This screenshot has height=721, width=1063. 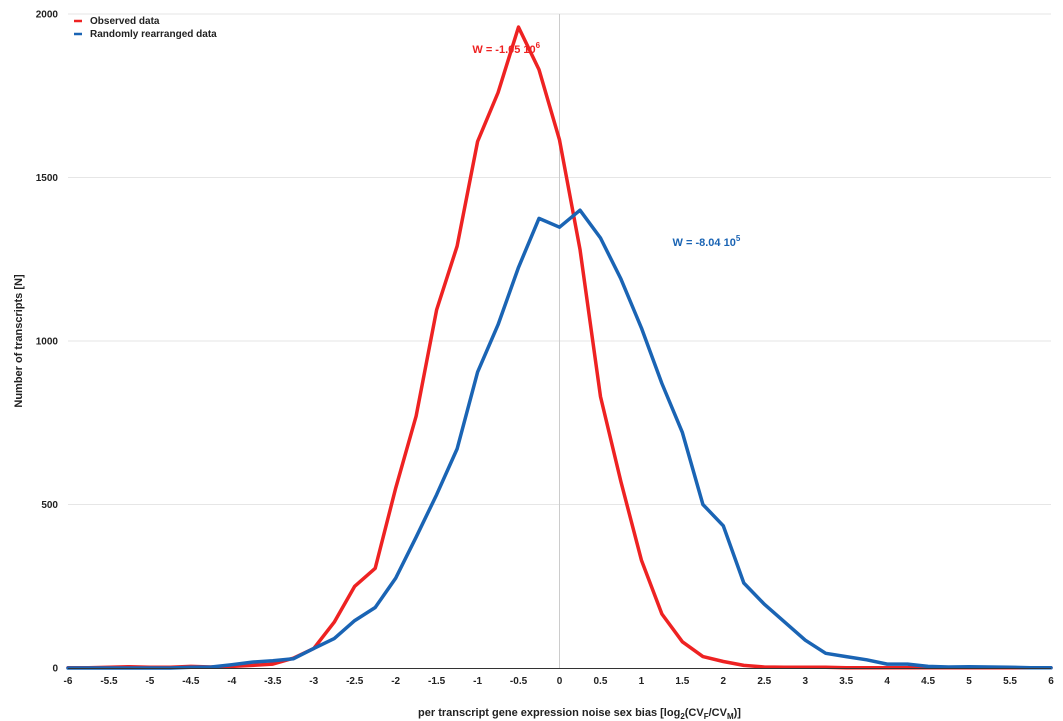 What do you see at coordinates (682, 681) in the screenshot?
I see `x-tick-label: 1.5` at bounding box center [682, 681].